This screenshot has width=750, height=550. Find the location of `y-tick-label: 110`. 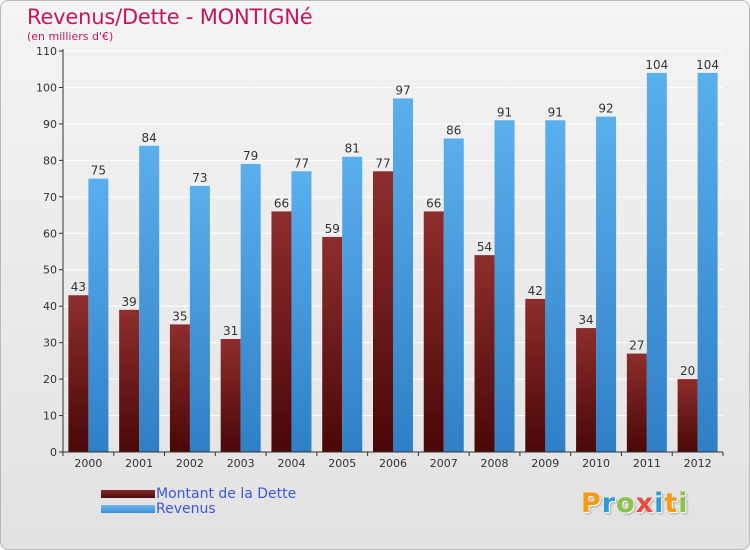

y-tick-label: 110 is located at coordinates (46, 51).